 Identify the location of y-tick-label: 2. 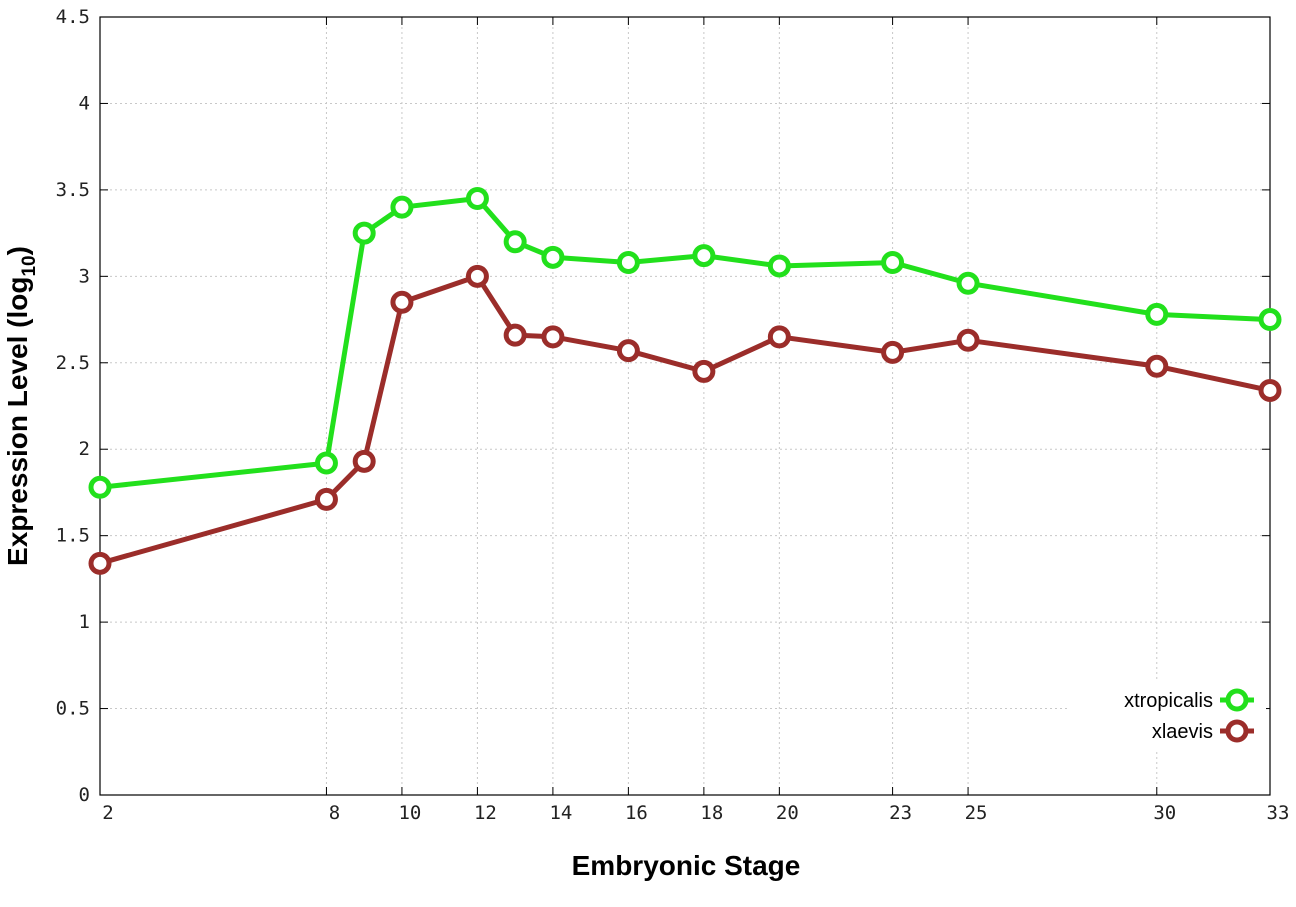
(84, 449).